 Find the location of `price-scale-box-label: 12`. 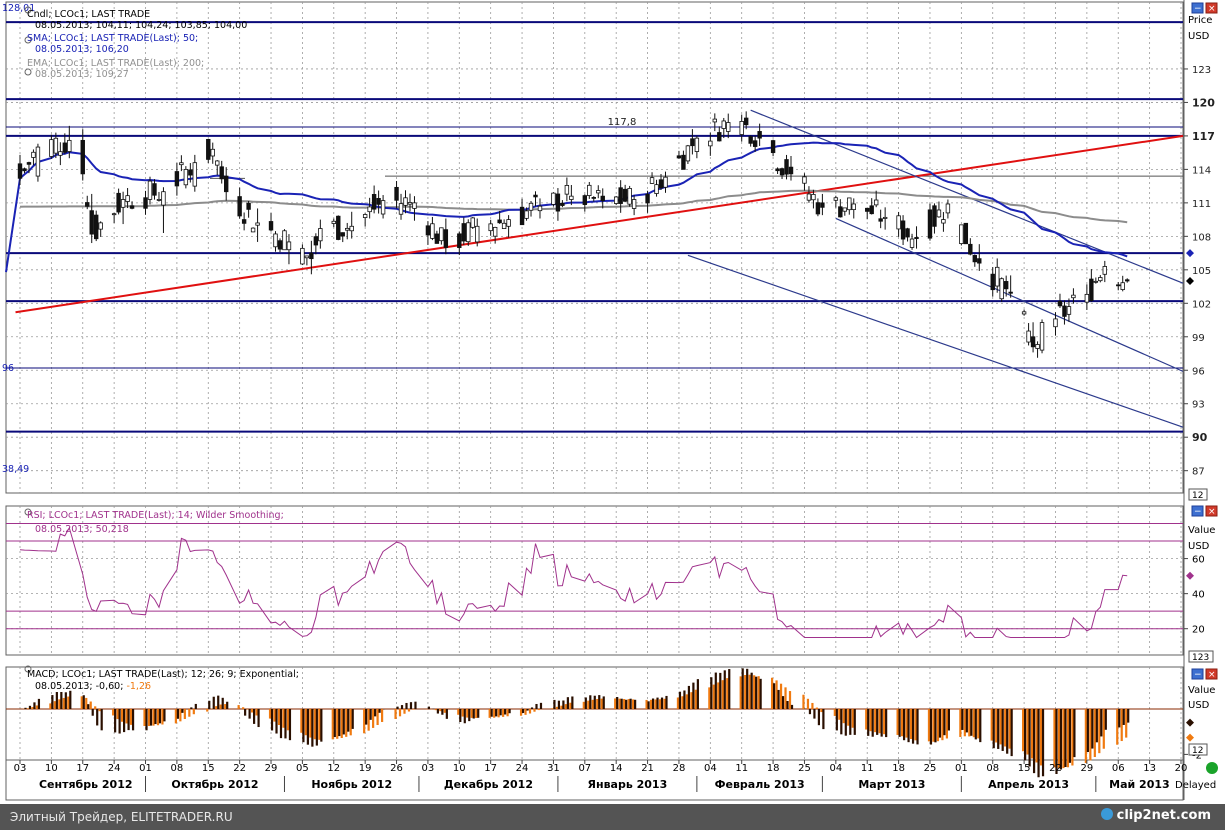

price-scale-box-label: 12 is located at coordinates (1197, 496).